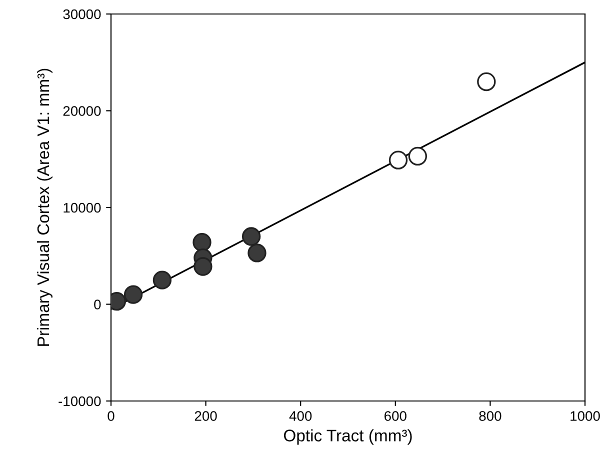 This screenshot has height=470, width=602. What do you see at coordinates (111, 416) in the screenshot?
I see `x-tick-label: 0` at bounding box center [111, 416].